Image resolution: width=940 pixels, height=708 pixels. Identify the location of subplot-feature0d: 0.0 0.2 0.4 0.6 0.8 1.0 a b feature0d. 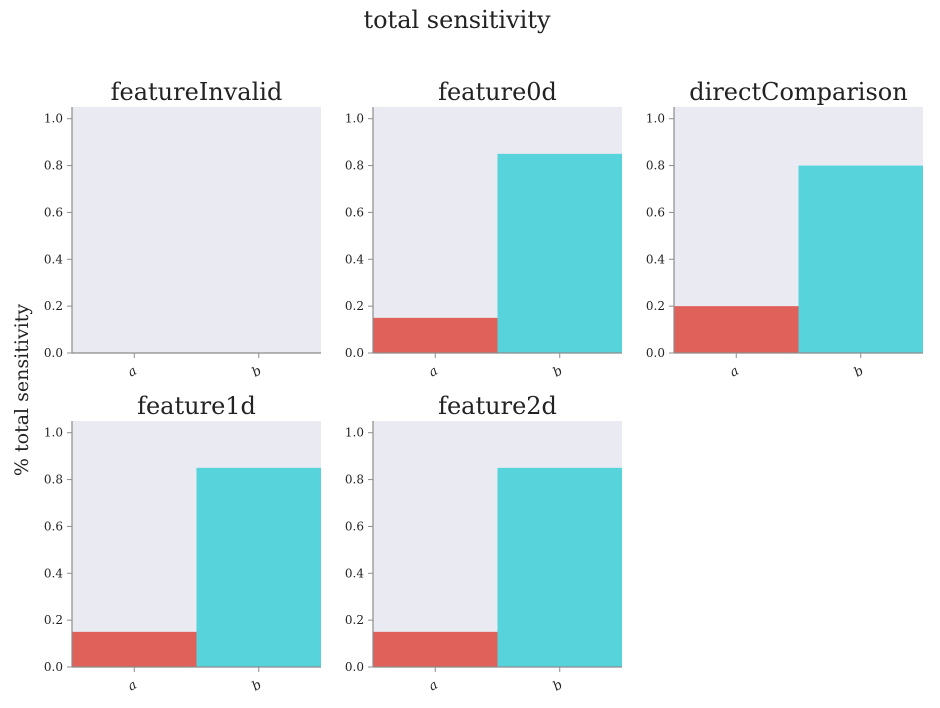
(483, 229).